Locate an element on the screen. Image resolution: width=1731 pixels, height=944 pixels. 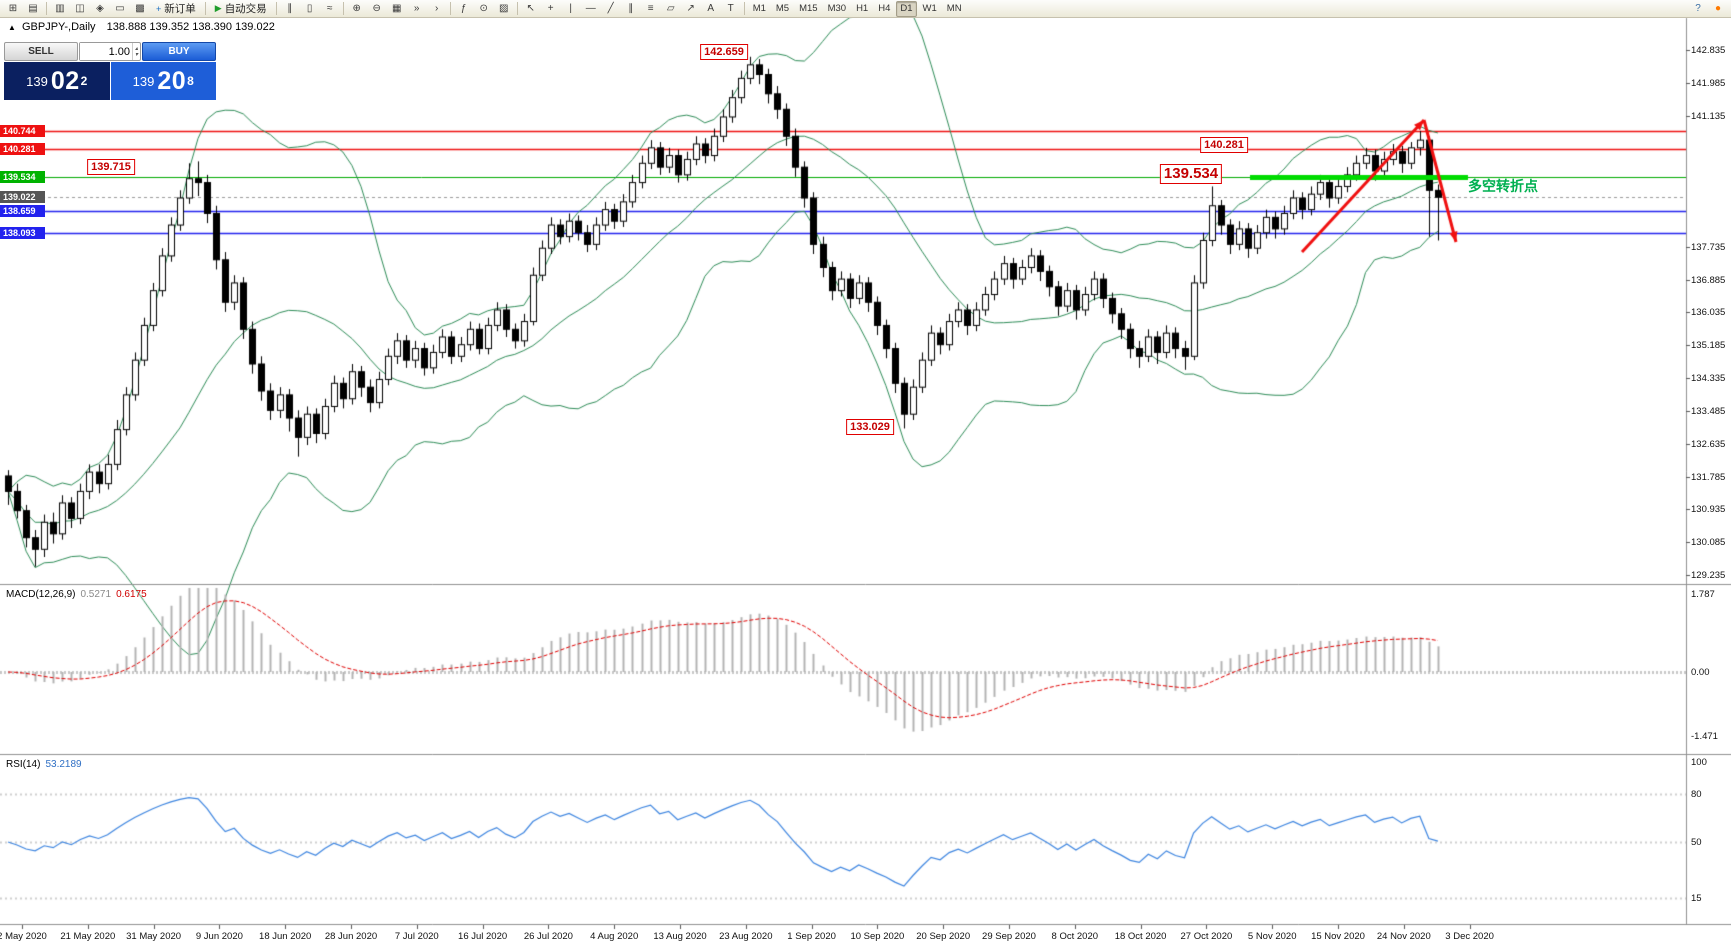
timeframe-button-d1: D1 is located at coordinates (906, 8).